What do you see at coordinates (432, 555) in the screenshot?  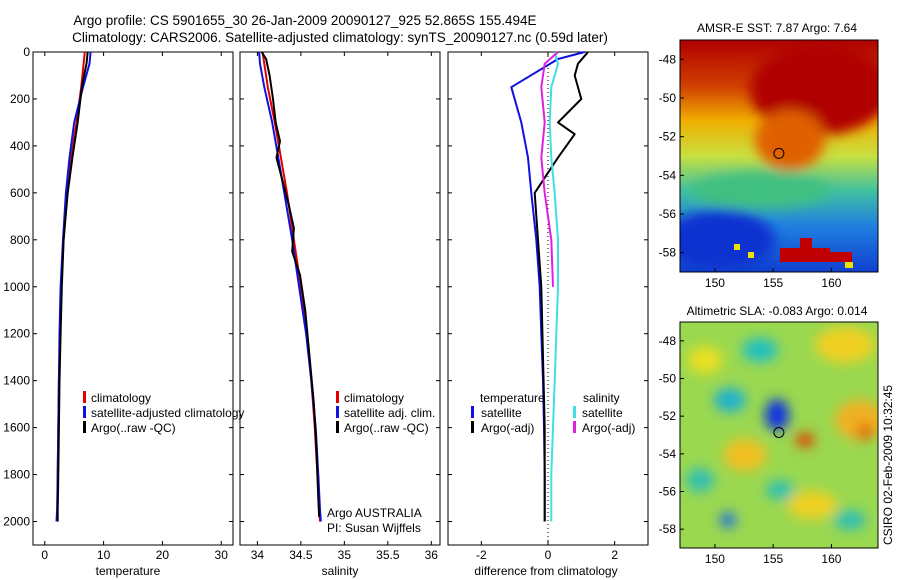 I see `x-tick-label: 36` at bounding box center [432, 555].